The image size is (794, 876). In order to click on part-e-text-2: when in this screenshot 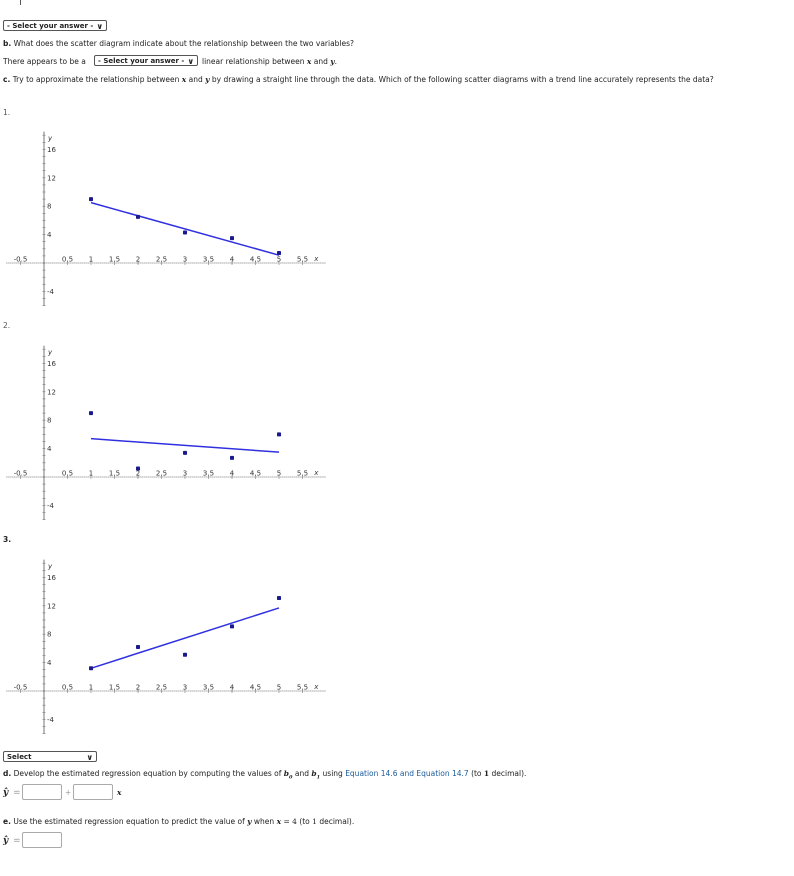, I will do `click(264, 821)`.